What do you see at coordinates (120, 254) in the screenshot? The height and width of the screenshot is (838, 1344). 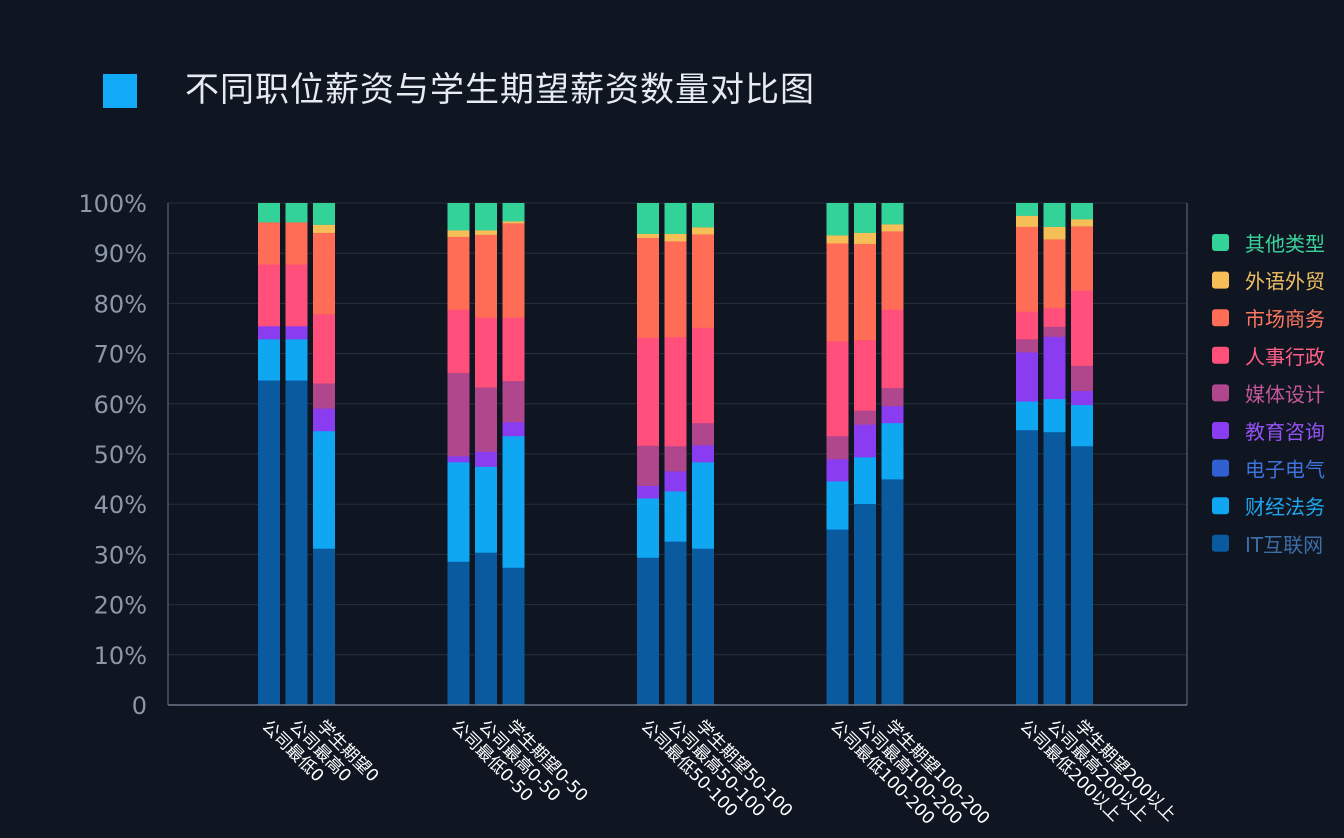 I see `y-tick-label: 90%` at bounding box center [120, 254].